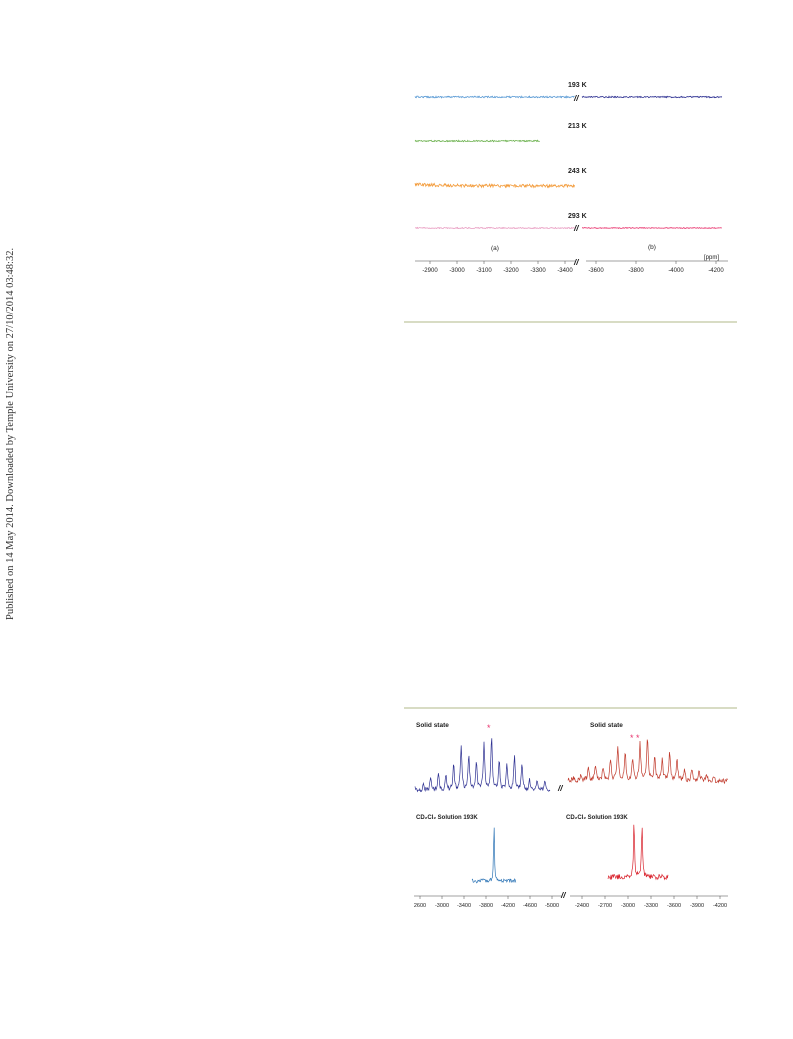 This screenshot has height=1039, width=793. Describe the element at coordinates (486, 906) in the screenshot. I see `bottom-axis-left-tick-label: -3800` at that location.